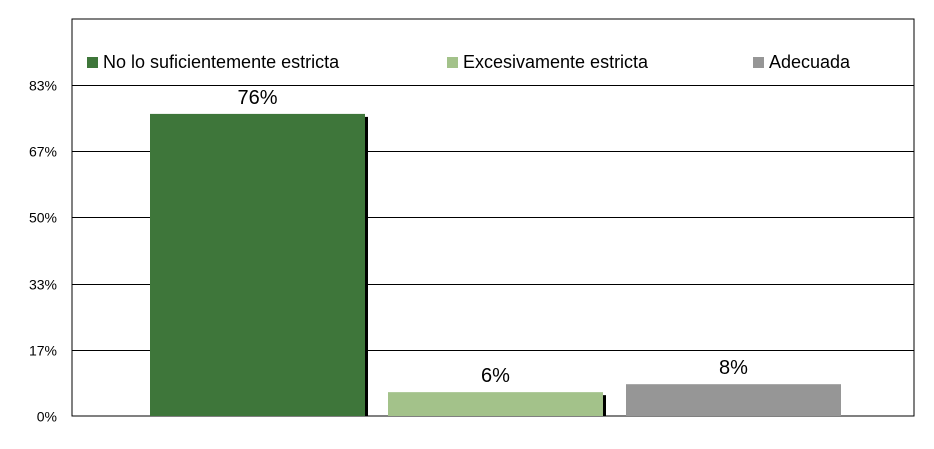 The width and height of the screenshot is (934, 449). What do you see at coordinates (43, 351) in the screenshot?
I see `y-tick-label: 17%` at bounding box center [43, 351].